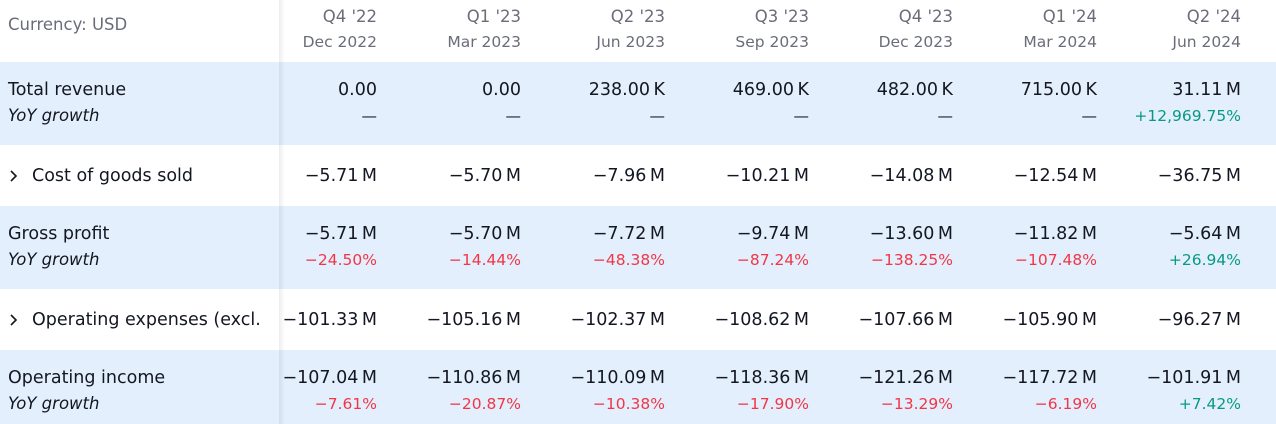  What do you see at coordinates (59, 234) in the screenshot?
I see `row-label: Gross profit` at bounding box center [59, 234].